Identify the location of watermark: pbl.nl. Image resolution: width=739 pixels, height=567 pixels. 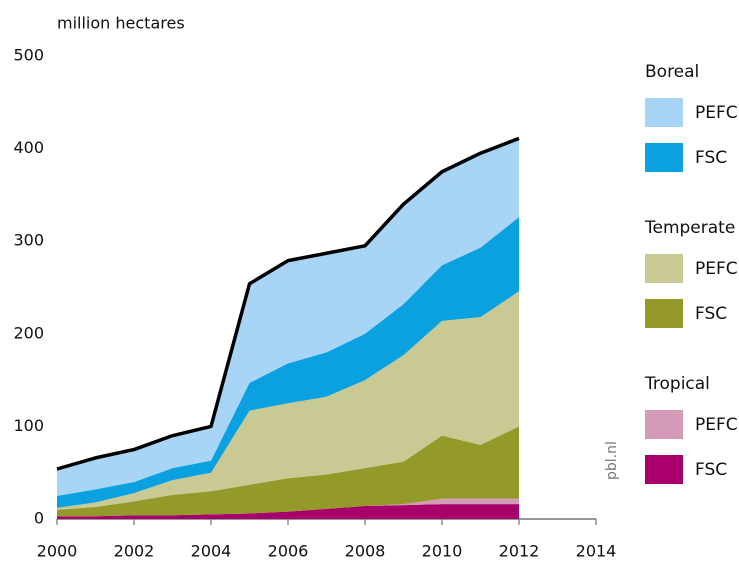
(612, 460).